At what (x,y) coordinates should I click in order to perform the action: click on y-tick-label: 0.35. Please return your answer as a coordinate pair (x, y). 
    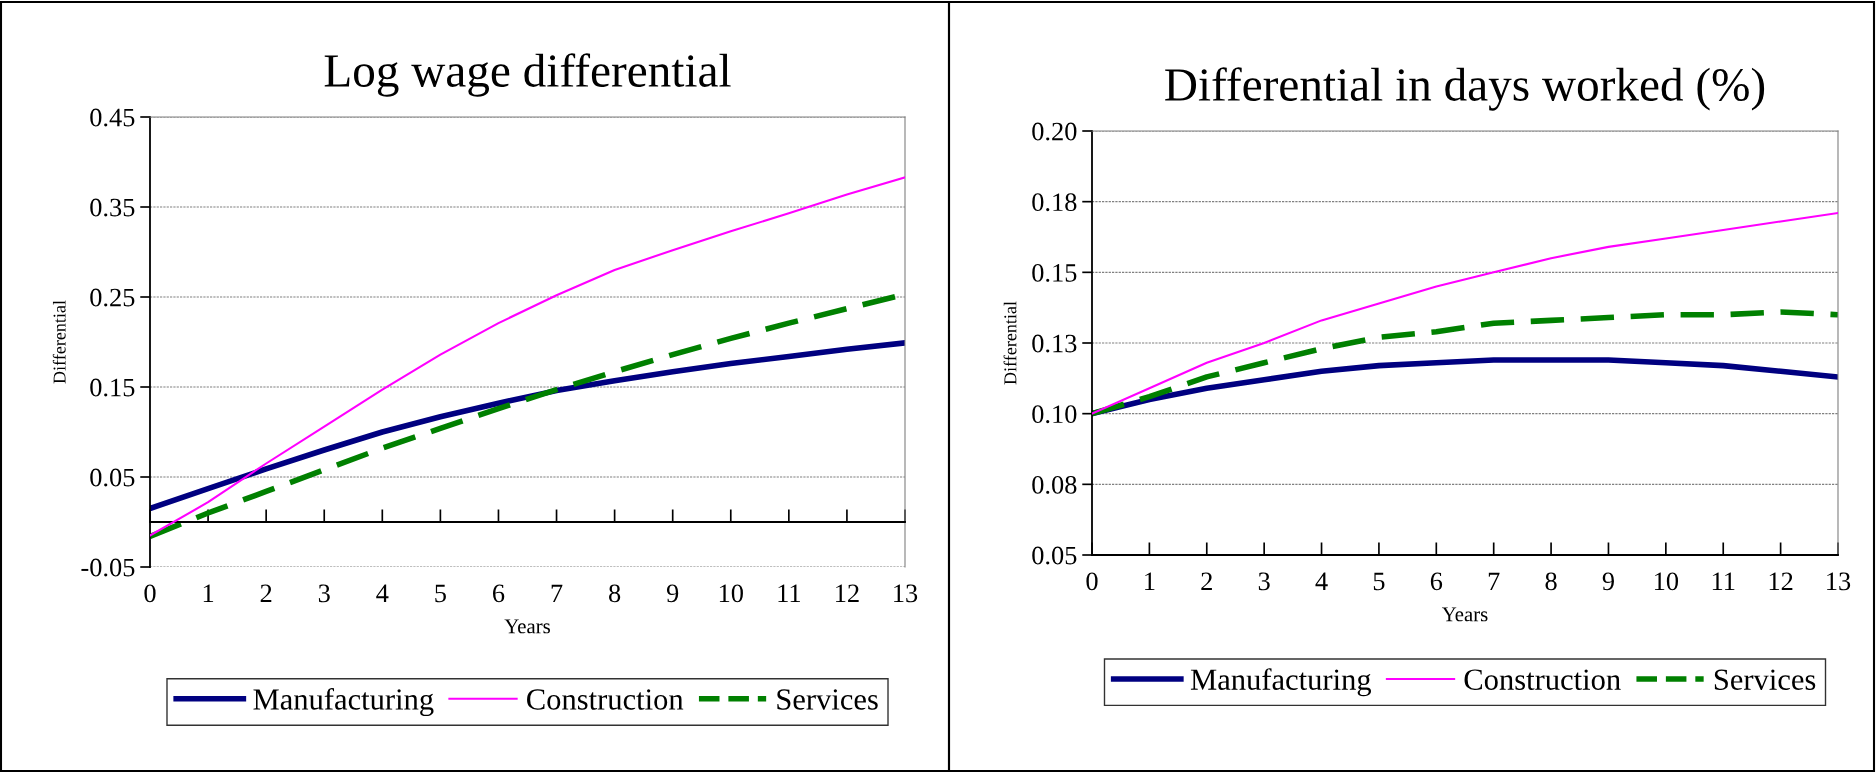
    Looking at the image, I should click on (112, 207).